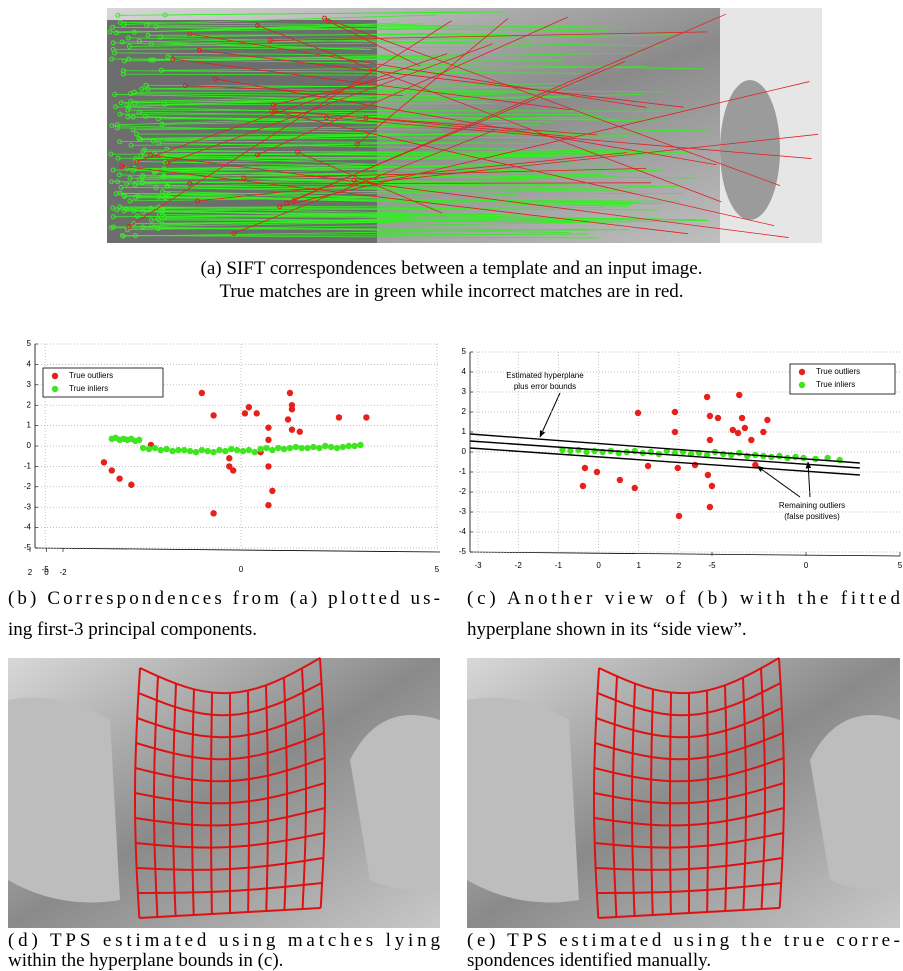 The image size is (903, 971). What do you see at coordinates (132, 629) in the screenshot?
I see `caption: ing first-3 principal components.` at bounding box center [132, 629].